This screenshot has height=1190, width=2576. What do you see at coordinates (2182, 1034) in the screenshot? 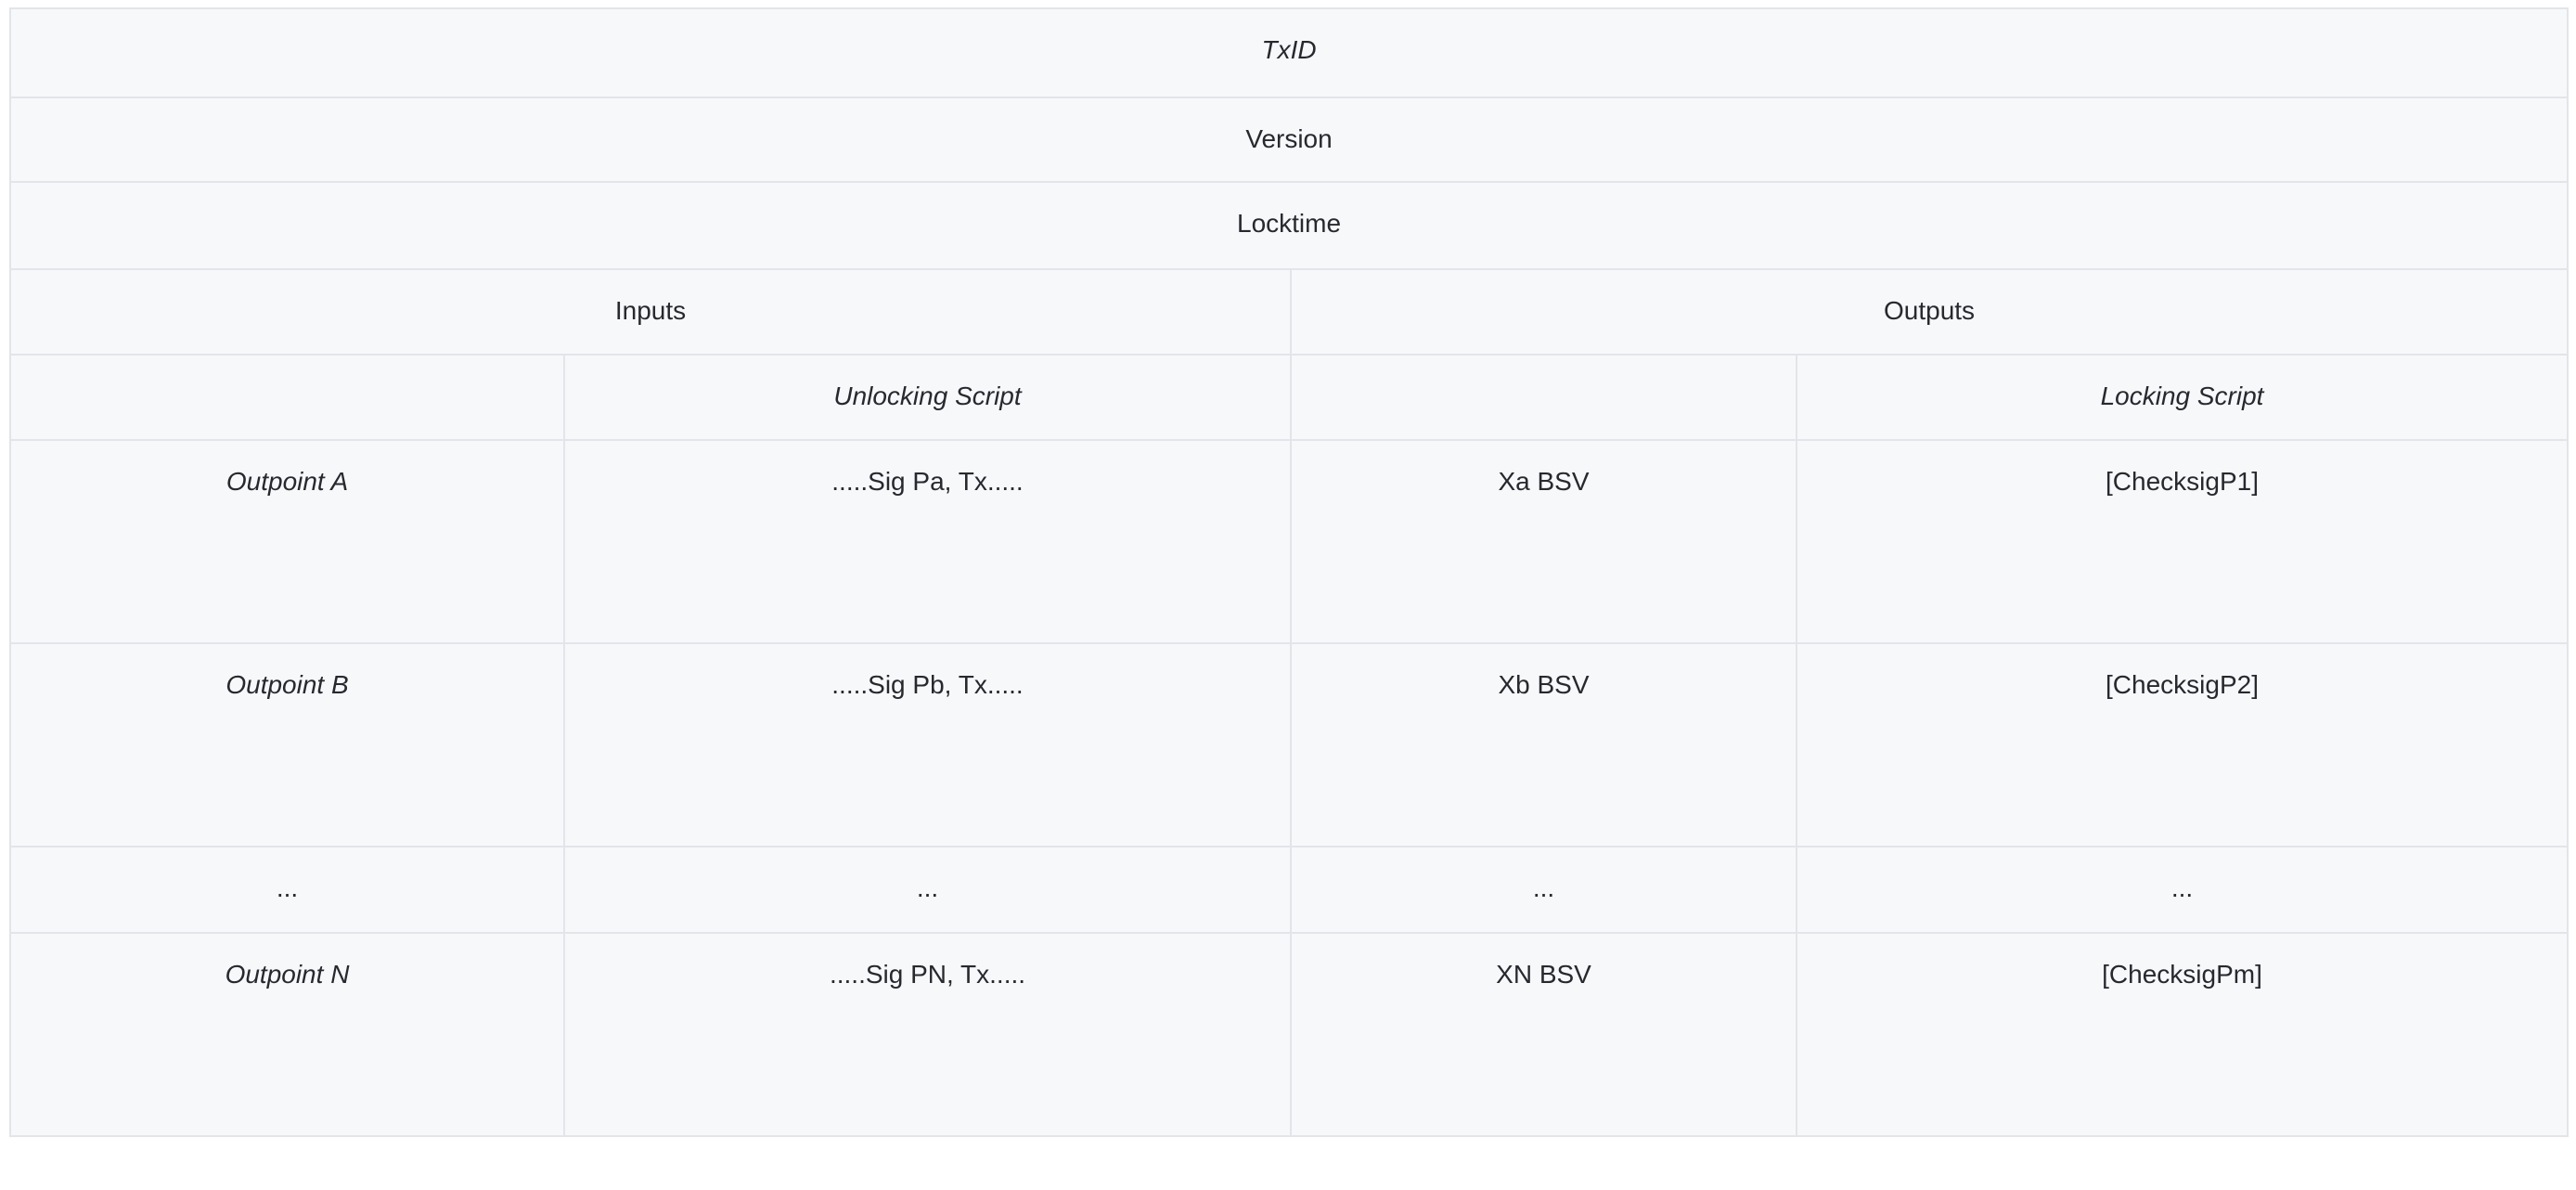
I see `locking-script-cell: [ChecksigPm]` at bounding box center [2182, 1034].